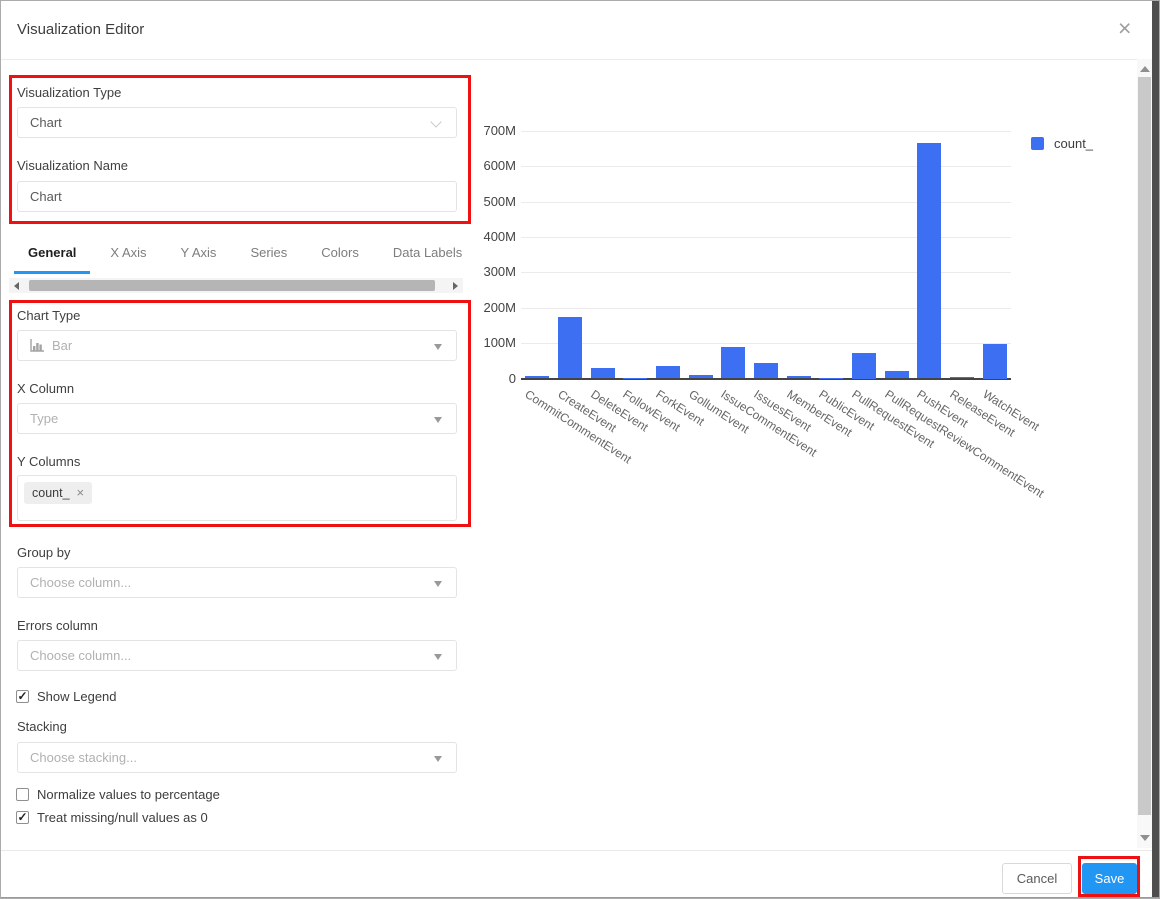 The image size is (1160, 899). Describe the element at coordinates (499, 166) in the screenshot. I see `y-axis-tick: 600M` at that location.